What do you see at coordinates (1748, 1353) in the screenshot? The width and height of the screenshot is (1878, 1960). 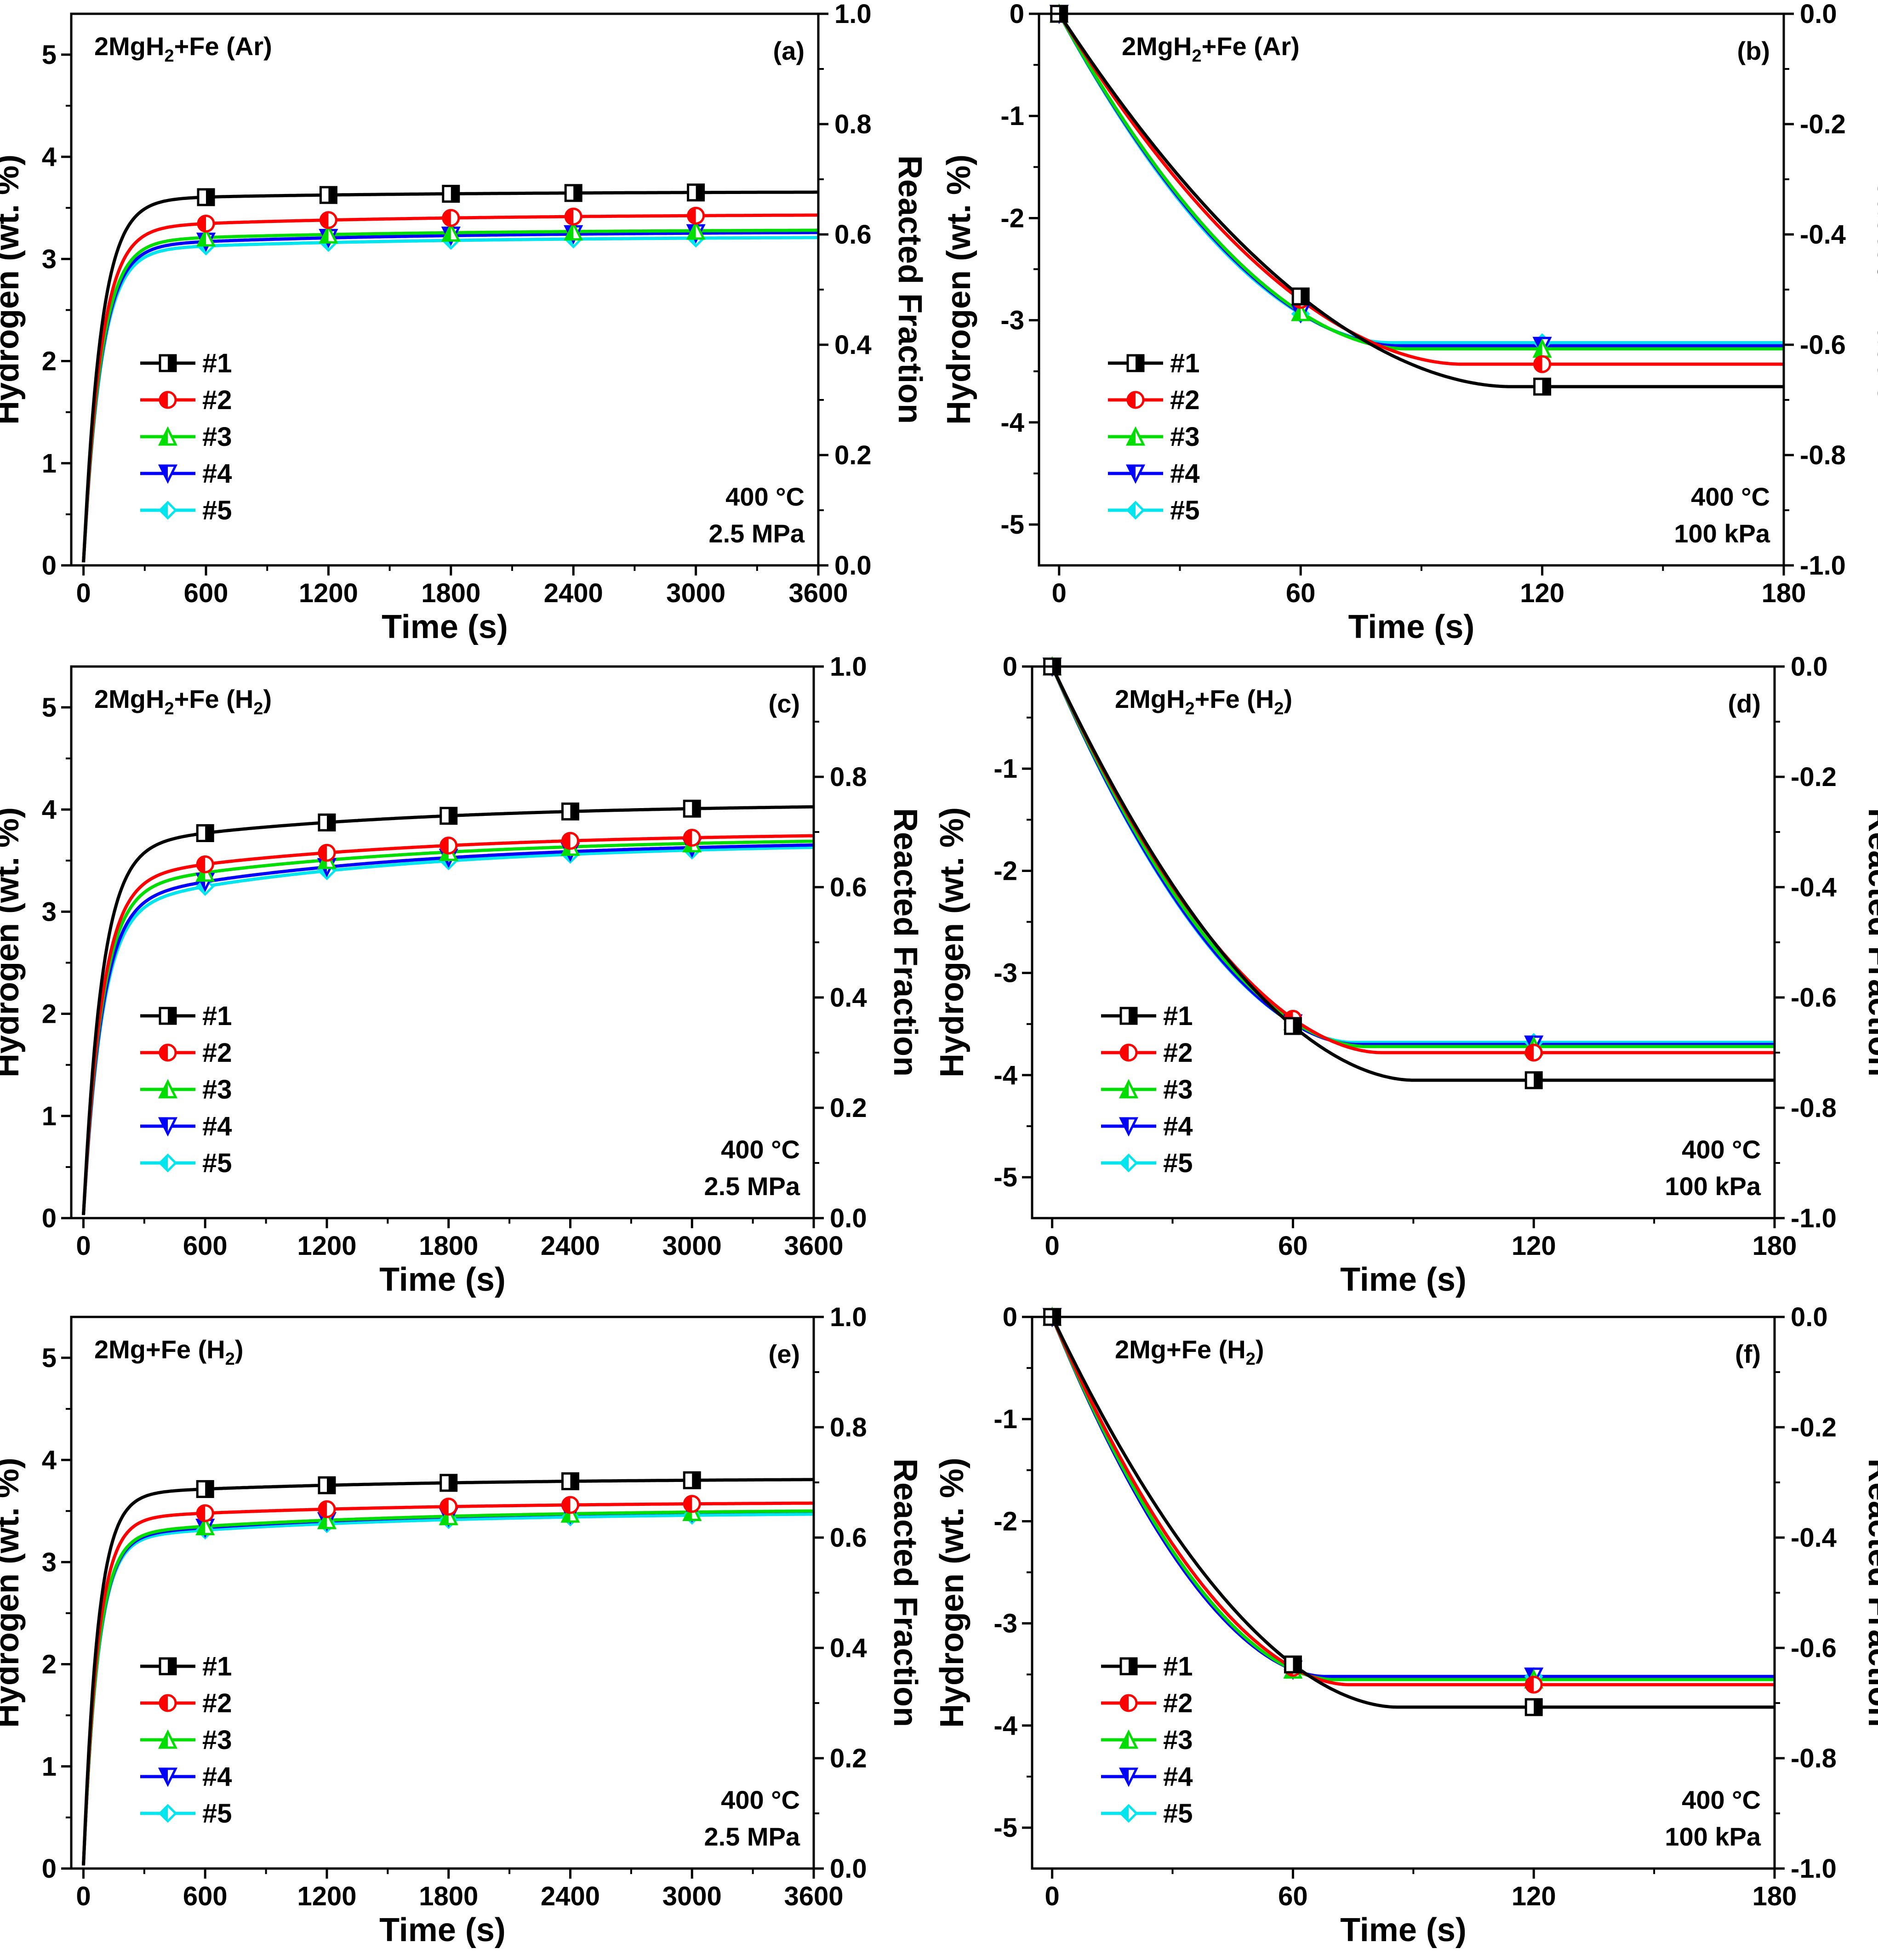 I see `panel-label: (f)` at bounding box center [1748, 1353].